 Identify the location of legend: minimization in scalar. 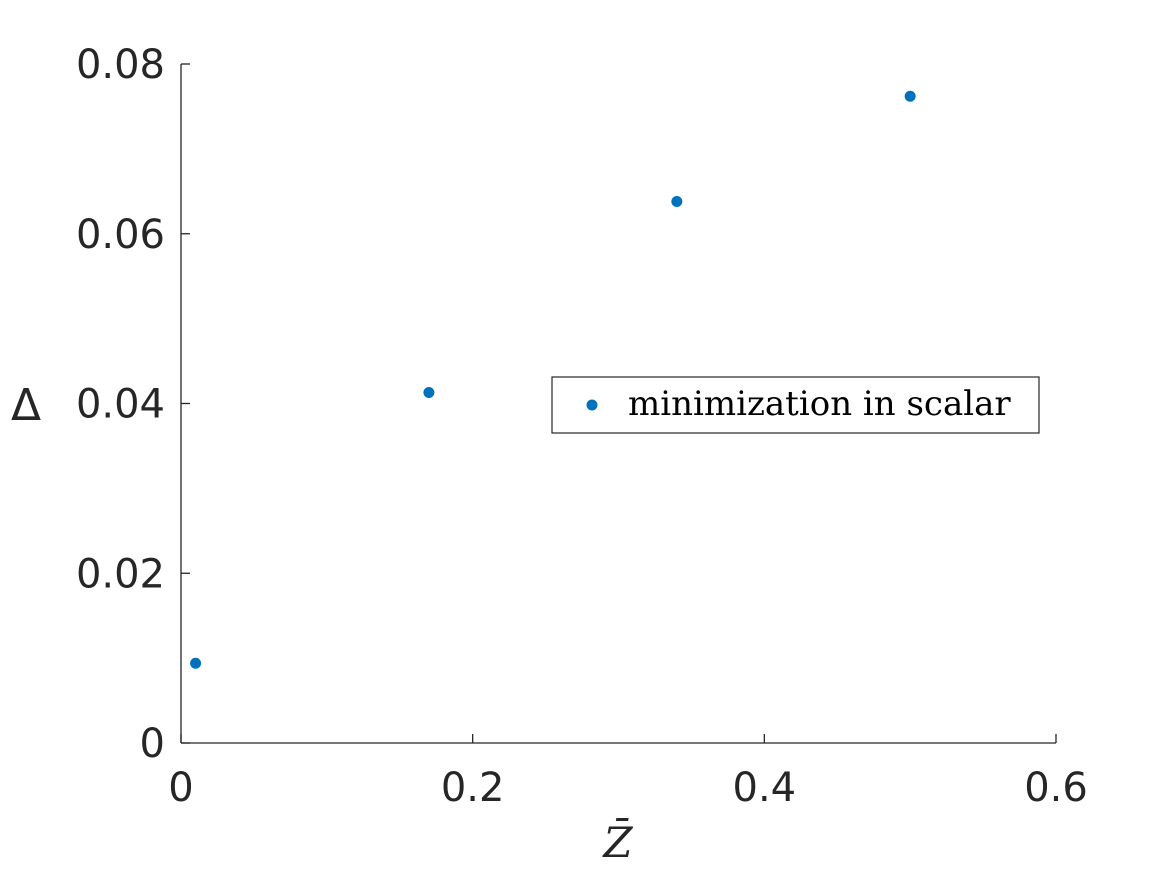
(795, 405).